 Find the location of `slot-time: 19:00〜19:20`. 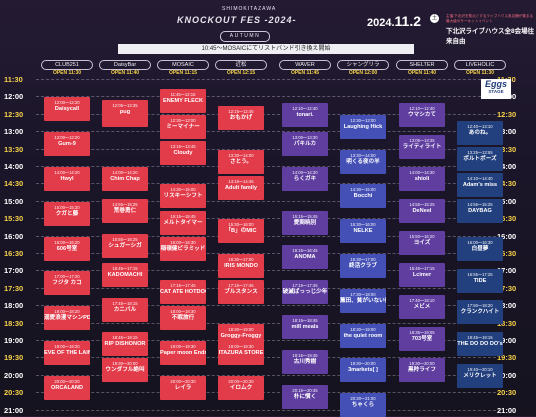

slot-time: 19:00〜19:20 is located at coordinates (67, 346).